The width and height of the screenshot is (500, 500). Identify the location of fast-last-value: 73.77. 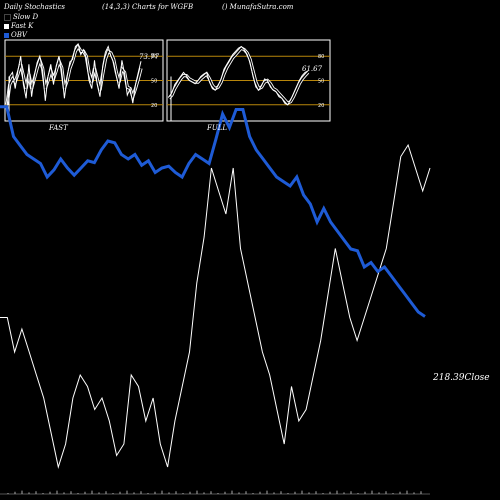
(149, 57).